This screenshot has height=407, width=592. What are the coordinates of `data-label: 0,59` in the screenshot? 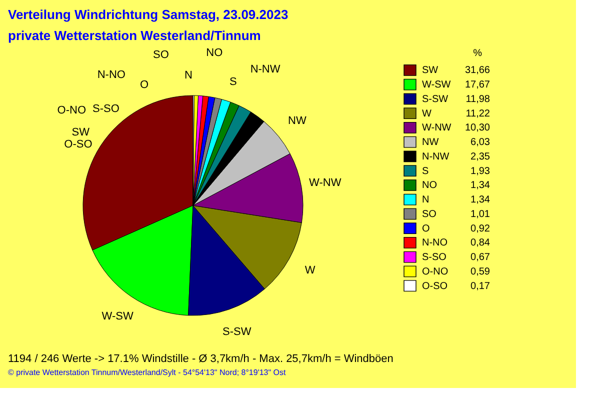 It's located at (480, 272).